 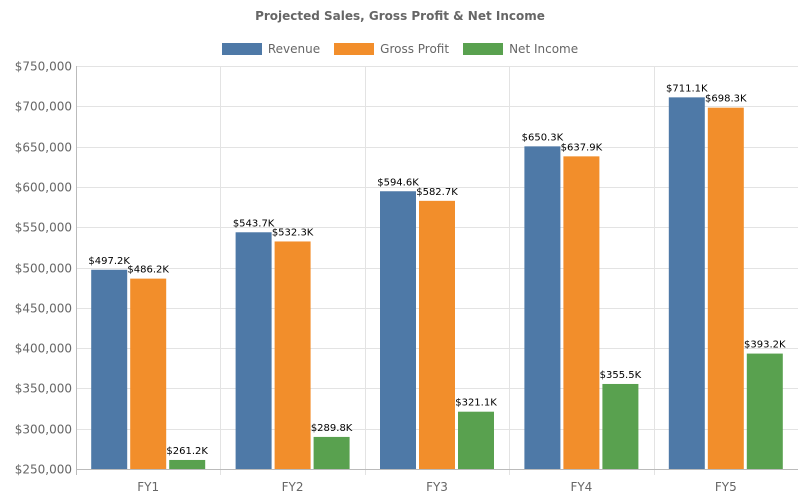 I want to click on data-label: $289.8K, so click(x=332, y=428).